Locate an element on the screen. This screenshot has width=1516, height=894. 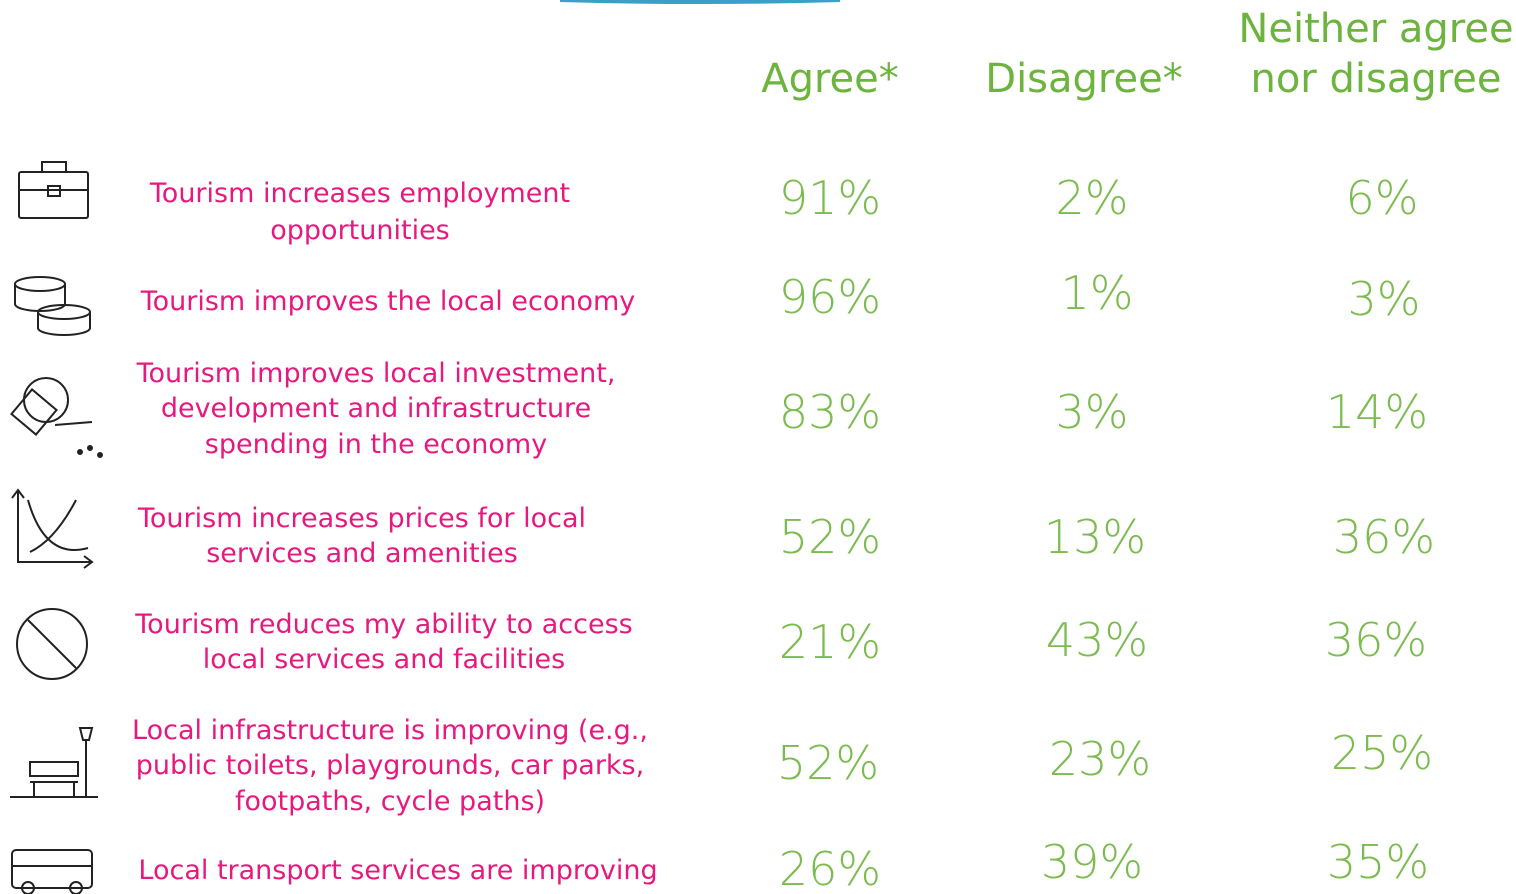
statement: footpaths, cycle paths) is located at coordinates (390, 801).